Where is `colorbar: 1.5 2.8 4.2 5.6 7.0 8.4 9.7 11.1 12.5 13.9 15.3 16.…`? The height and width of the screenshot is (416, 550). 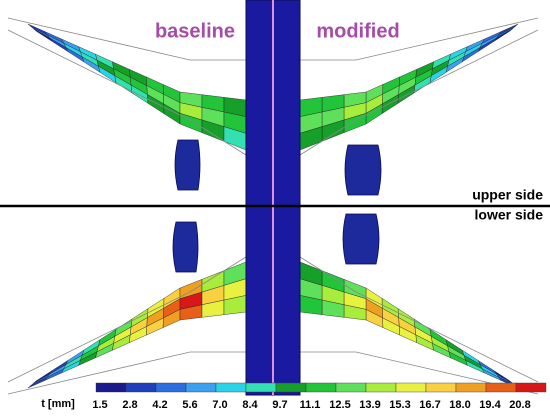
colorbar: 1.5 2.8 4.2 5.6 7.0 8.4 9.7 11.1 12.5 13.9 15.3 16.… is located at coordinates (319, 396).